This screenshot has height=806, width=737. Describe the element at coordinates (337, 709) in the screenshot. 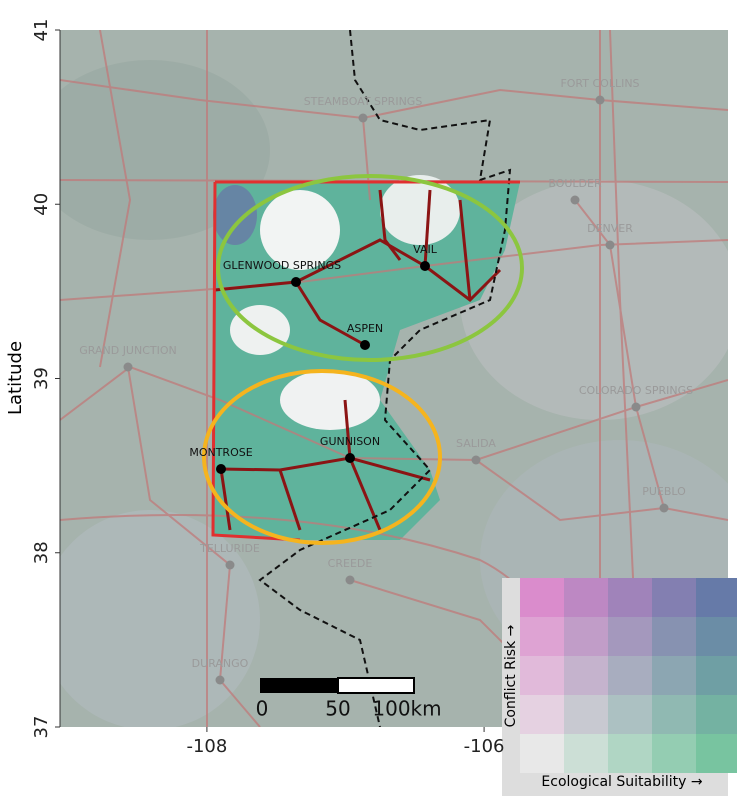

I see `scale-label: 50` at that location.